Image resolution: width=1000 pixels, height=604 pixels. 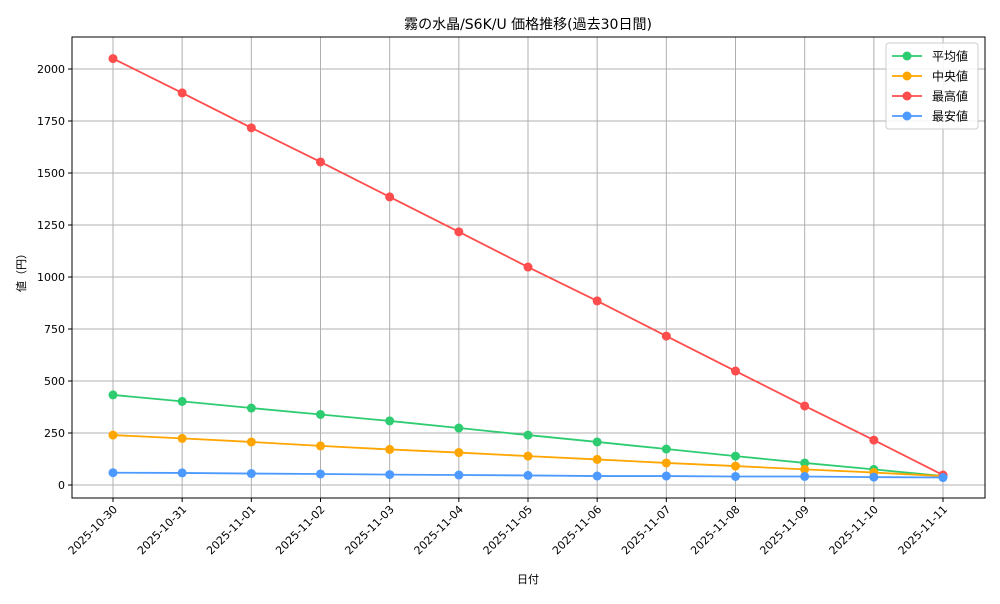 I want to click on x-tick-label: 2025-11-07, so click(x=646, y=530).